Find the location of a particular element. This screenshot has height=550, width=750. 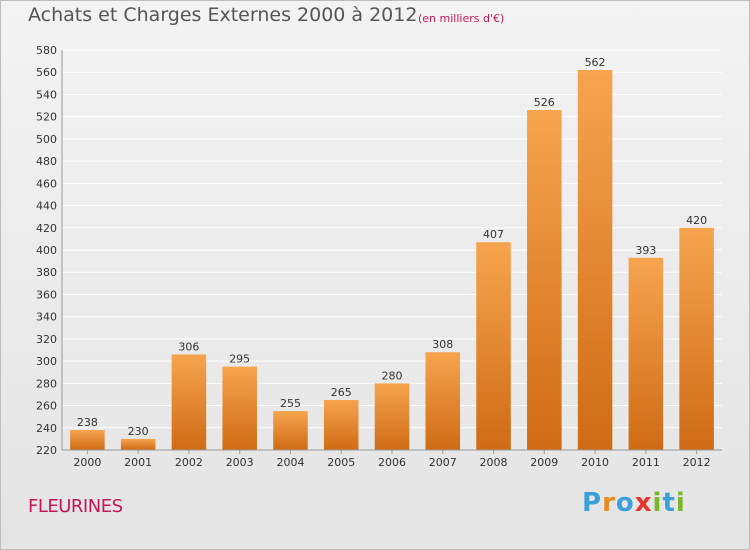

y-tick-label: 460 is located at coordinates (46, 183).